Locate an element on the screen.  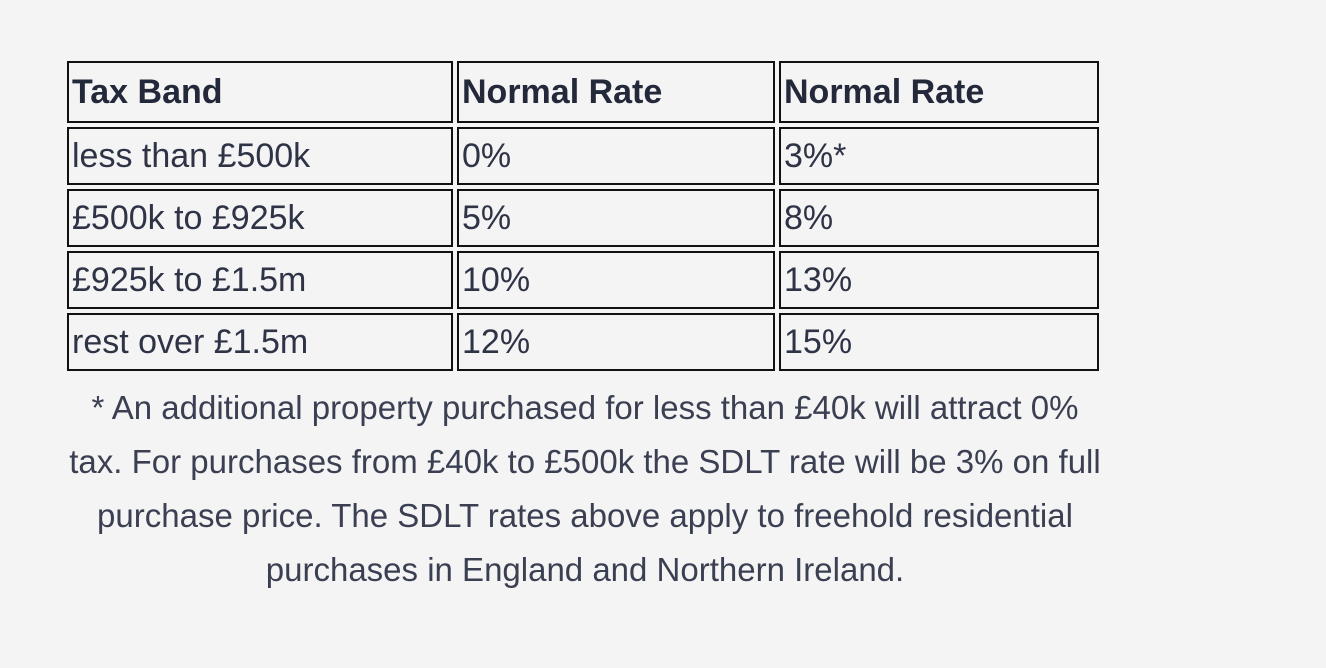
normal-rate-cell: 5% is located at coordinates (616, 218).